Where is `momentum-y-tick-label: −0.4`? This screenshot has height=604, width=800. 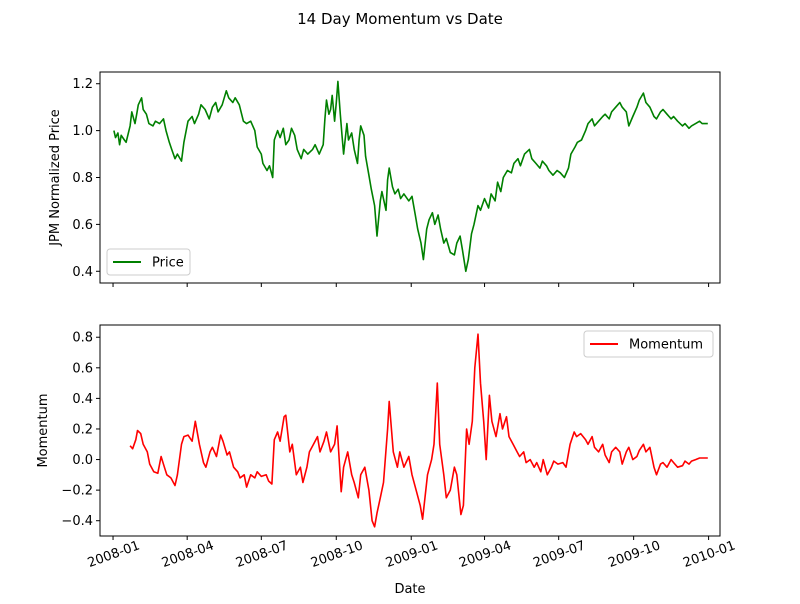
momentum-y-tick-label: −0.4 is located at coordinates (77, 521).